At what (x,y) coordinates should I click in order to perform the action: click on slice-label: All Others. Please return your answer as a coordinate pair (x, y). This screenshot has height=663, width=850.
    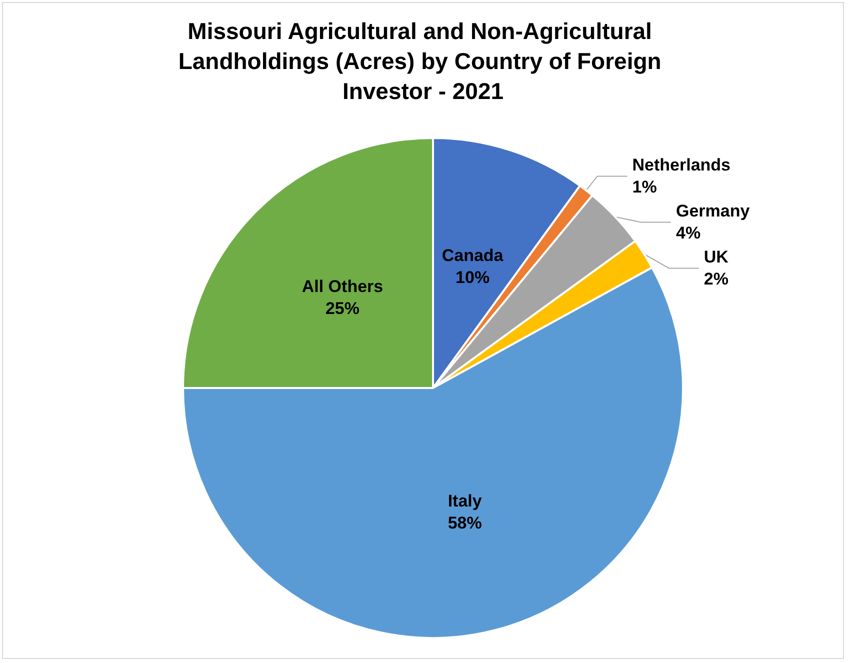
    Looking at the image, I should click on (343, 286).